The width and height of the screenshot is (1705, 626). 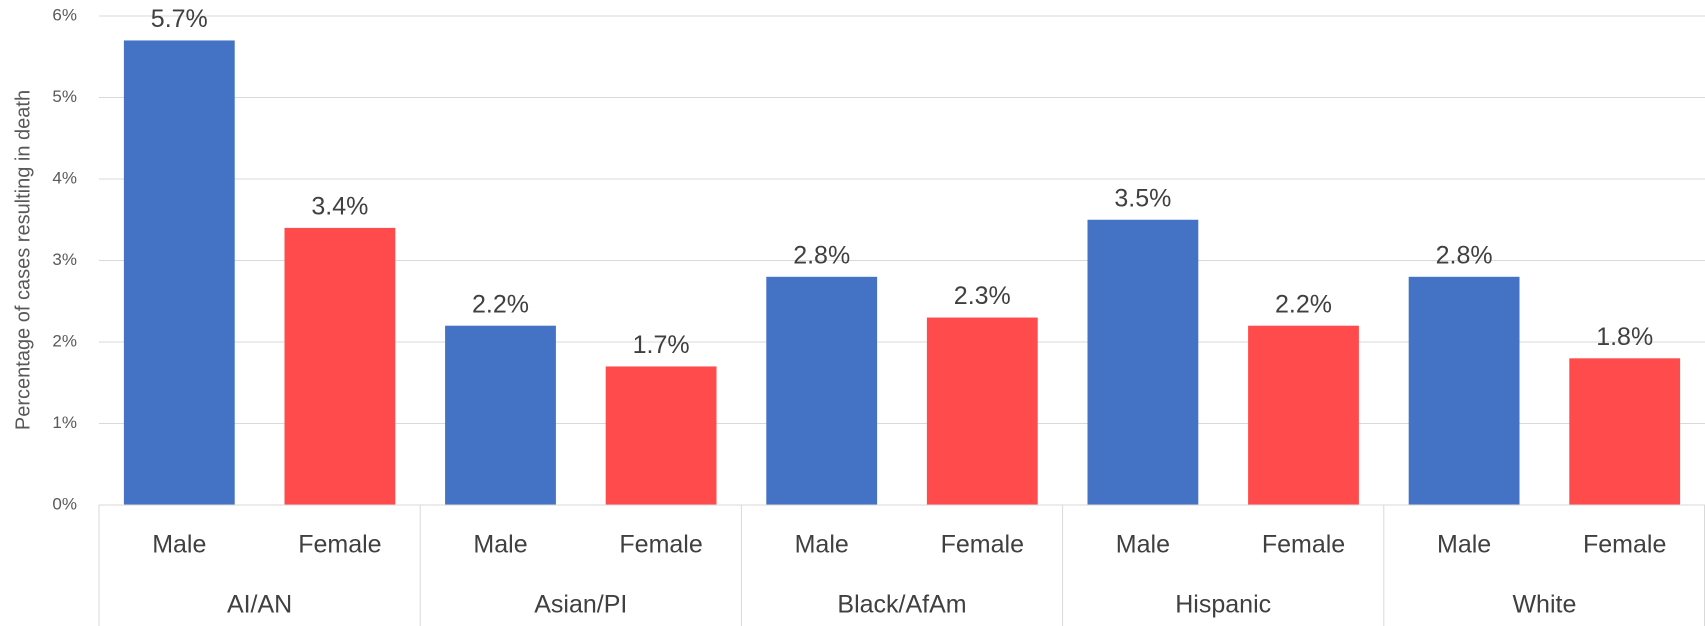 I want to click on data-label: 3.5%, so click(x=1142, y=198).